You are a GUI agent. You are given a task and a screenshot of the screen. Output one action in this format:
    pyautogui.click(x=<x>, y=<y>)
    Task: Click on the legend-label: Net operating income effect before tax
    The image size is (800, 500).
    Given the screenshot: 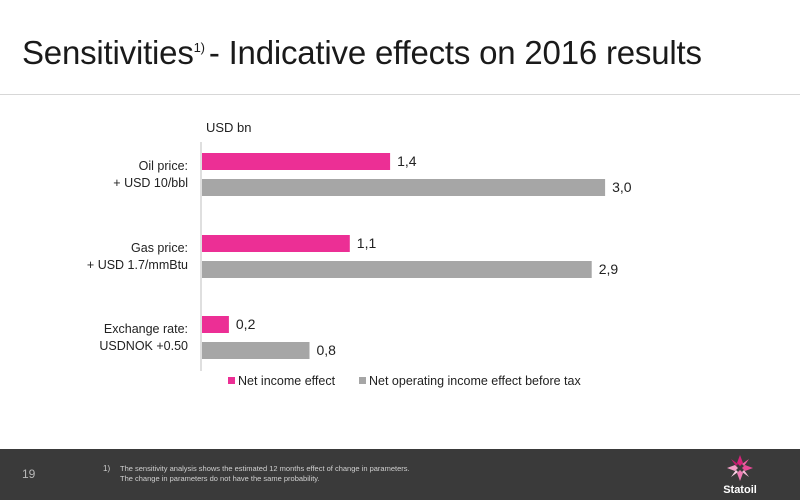 What is the action you would take?
    pyautogui.click(x=475, y=381)
    